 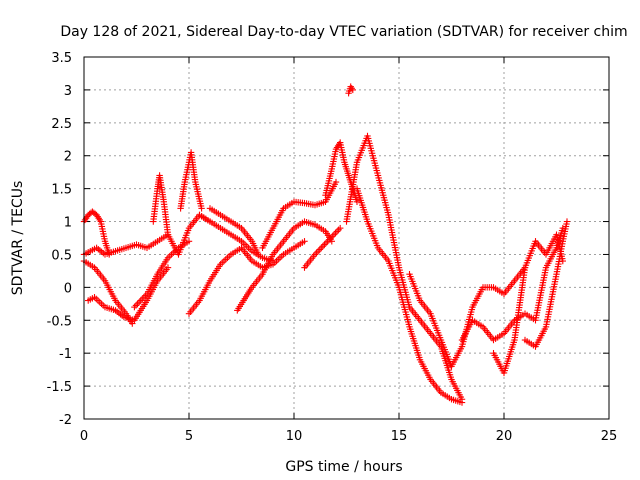 What do you see at coordinates (343, 467) in the screenshot?
I see `x-axis-label: GPS time / hours` at bounding box center [343, 467].